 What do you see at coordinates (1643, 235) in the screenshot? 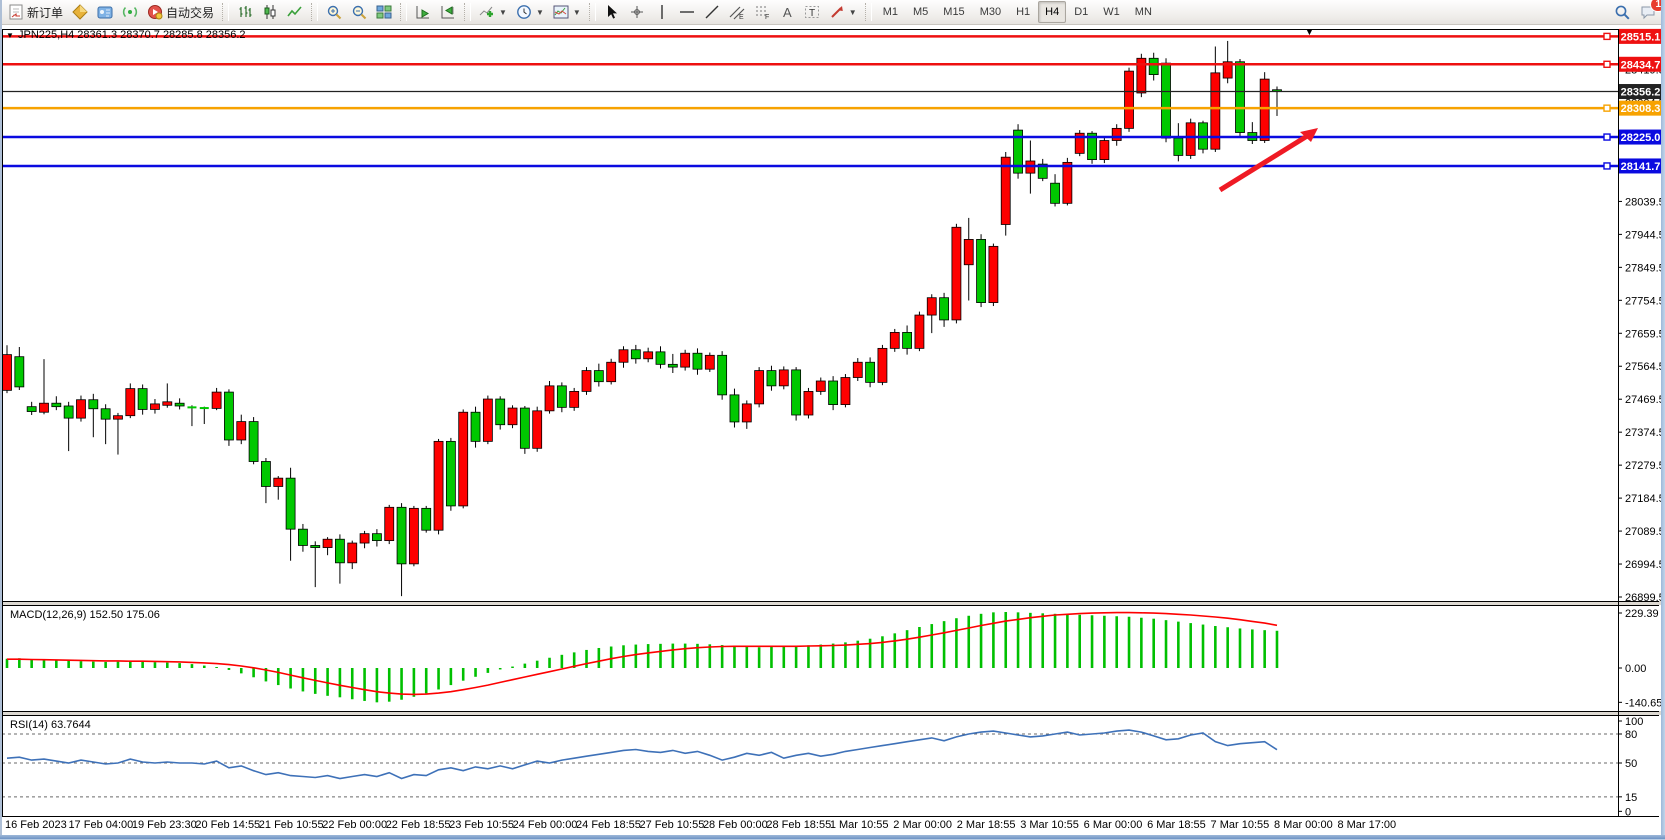
I see `svg-text: 27944.5` at bounding box center [1643, 235].